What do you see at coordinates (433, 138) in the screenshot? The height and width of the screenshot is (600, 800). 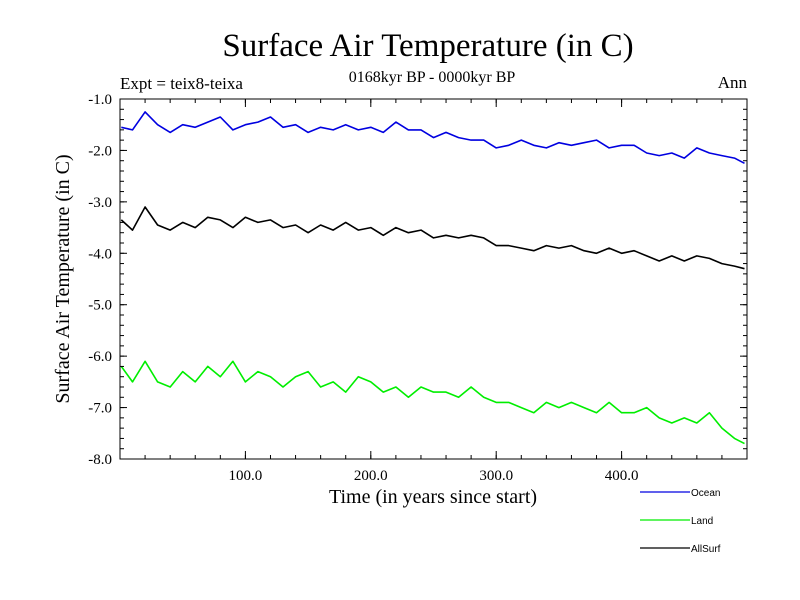 I see `series-line-ocean` at bounding box center [433, 138].